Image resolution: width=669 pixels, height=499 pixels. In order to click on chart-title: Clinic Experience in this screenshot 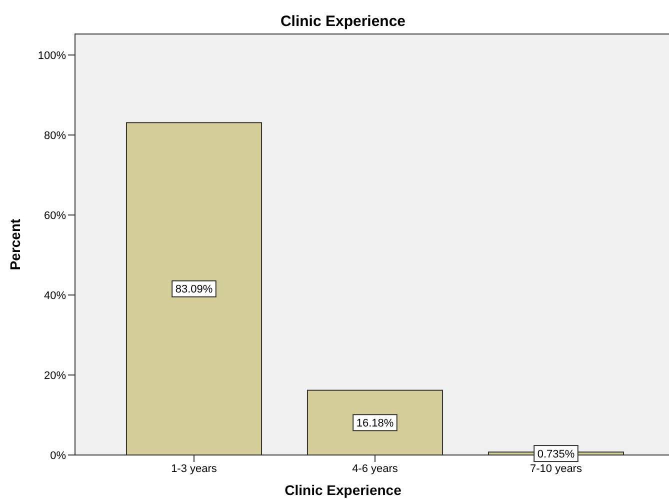, I will do `click(343, 21)`.